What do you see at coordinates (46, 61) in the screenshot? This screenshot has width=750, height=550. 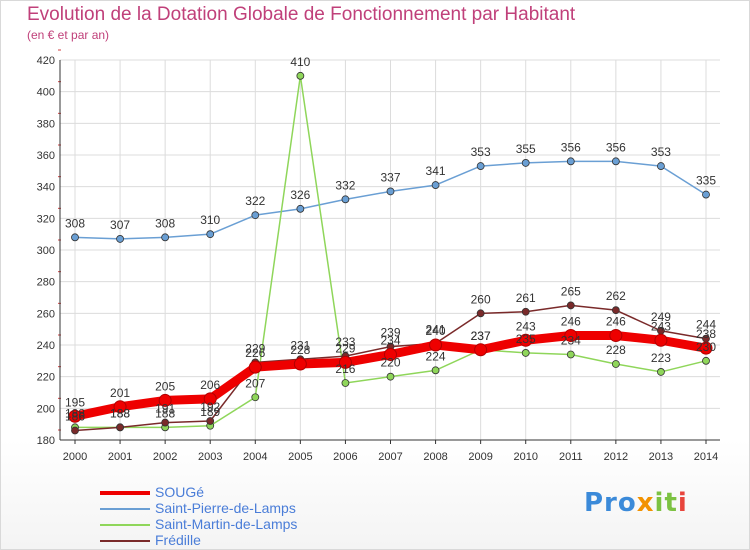 I see `y-tick-label: 420` at bounding box center [46, 61].